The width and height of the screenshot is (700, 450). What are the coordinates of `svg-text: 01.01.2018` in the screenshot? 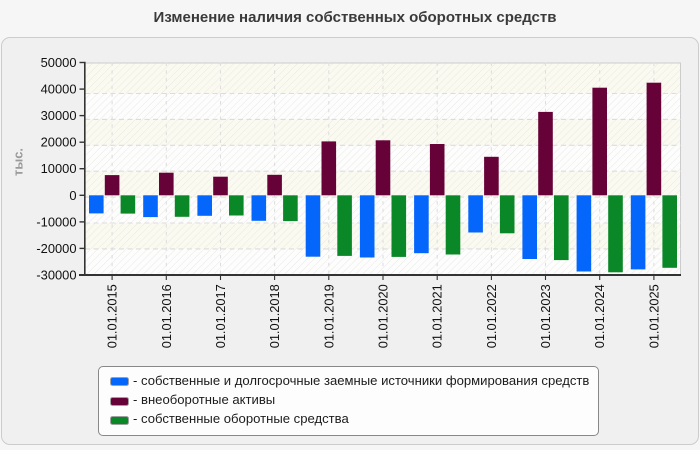 It's located at (274, 316).